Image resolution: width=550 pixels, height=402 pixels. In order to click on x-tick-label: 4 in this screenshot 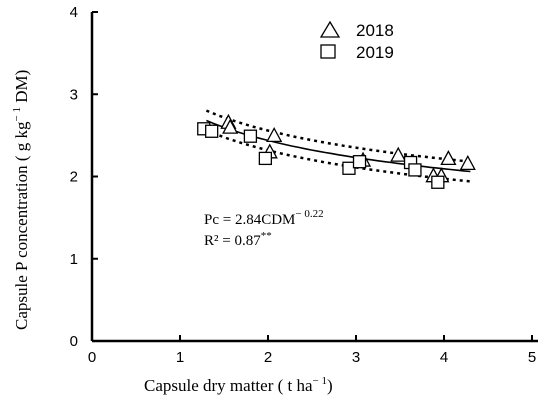, I will do `click(444, 357)`.